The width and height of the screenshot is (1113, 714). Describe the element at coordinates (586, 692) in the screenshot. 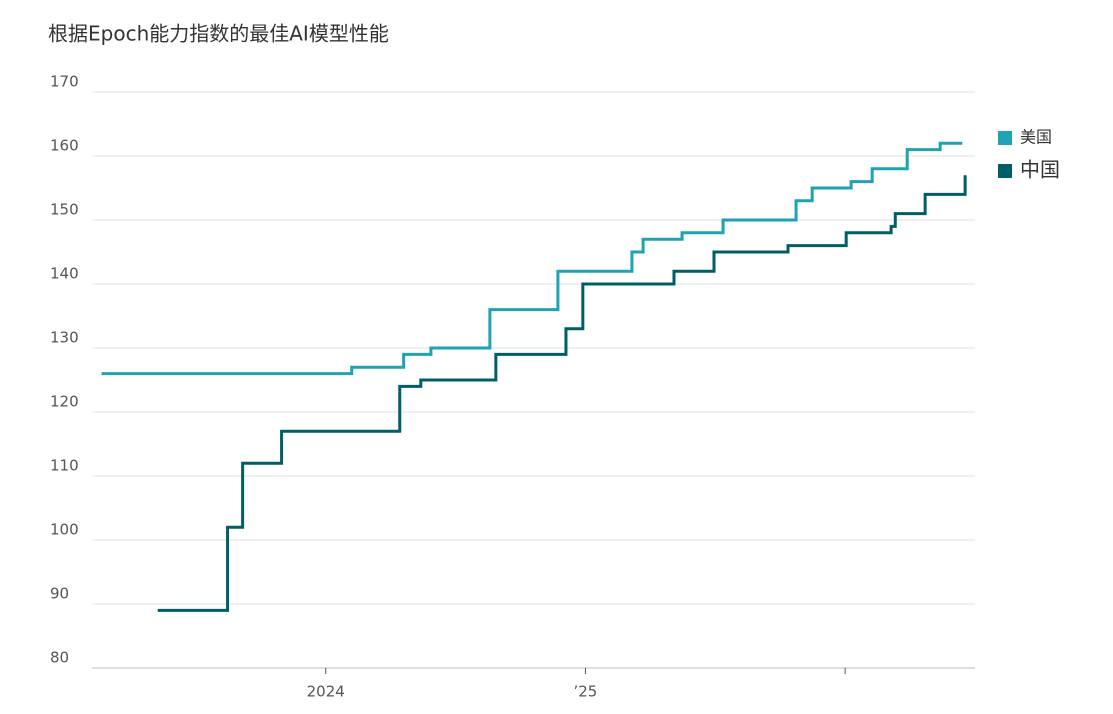

I see `x-tick-label: ’25` at that location.